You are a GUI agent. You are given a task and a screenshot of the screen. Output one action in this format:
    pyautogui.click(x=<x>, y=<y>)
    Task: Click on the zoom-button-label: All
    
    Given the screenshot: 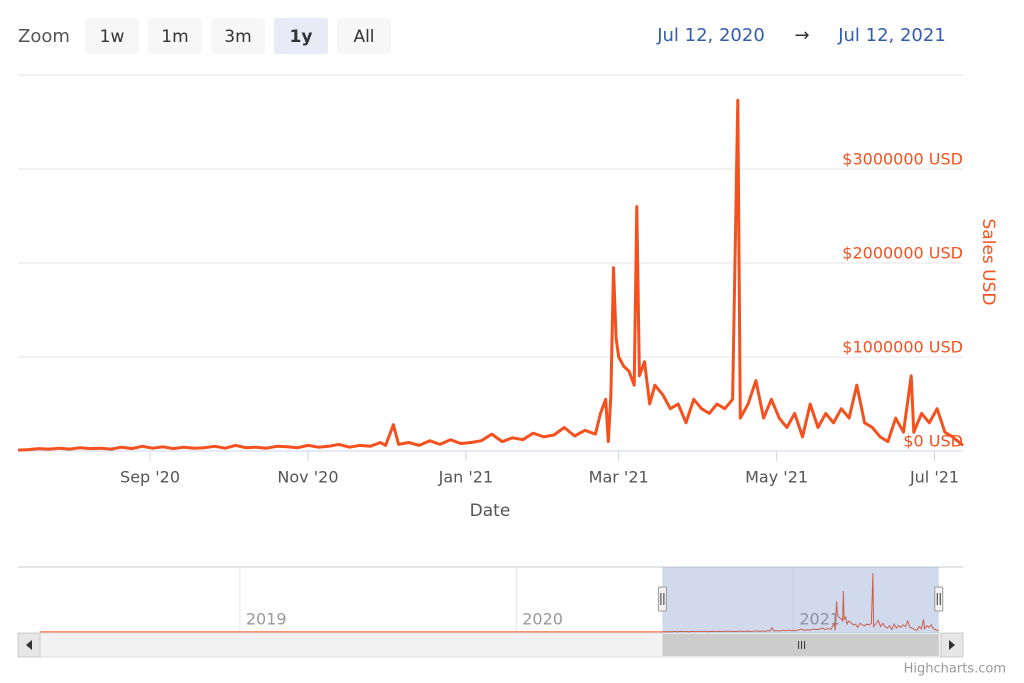 What is the action you would take?
    pyautogui.click(x=363, y=37)
    